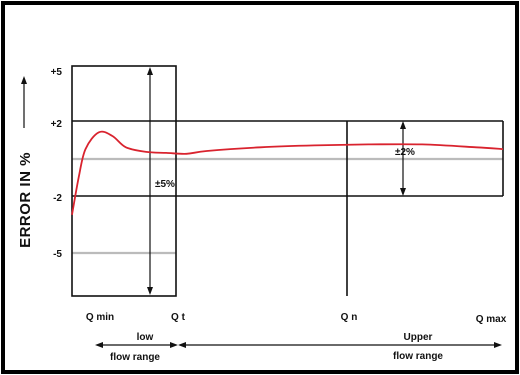 The height and width of the screenshot is (375, 520). Describe the element at coordinates (150, 71) in the screenshot. I see `tolerance-arrow-low-top` at that location.